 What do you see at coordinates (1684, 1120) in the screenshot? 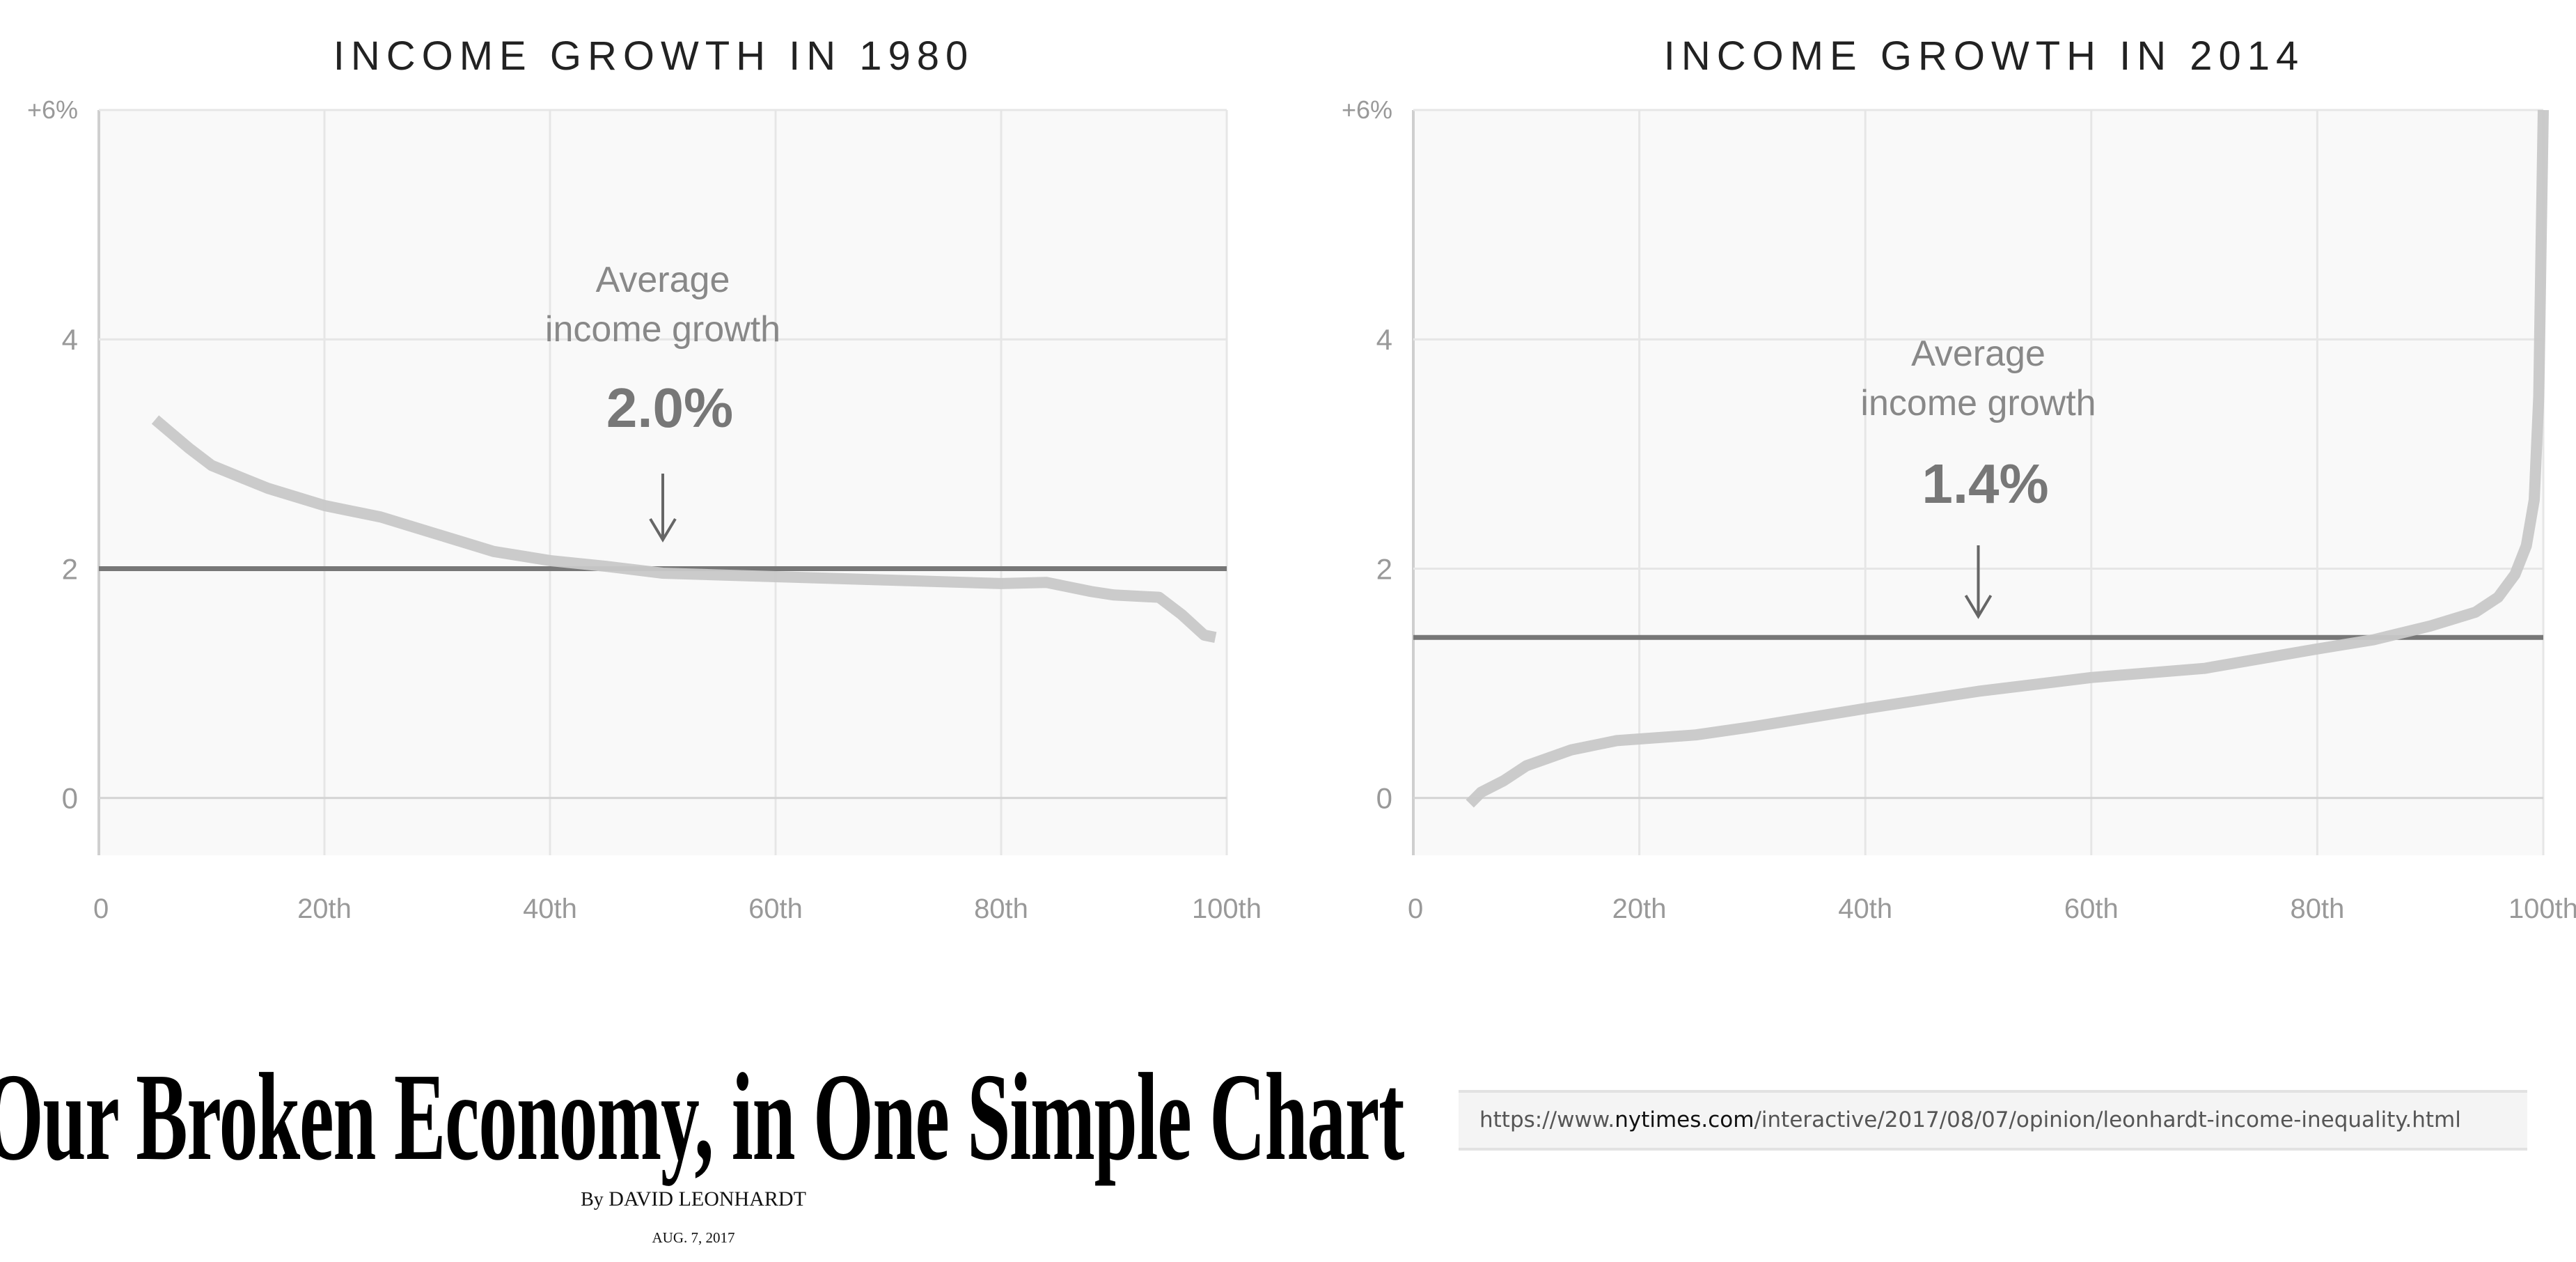
I see `url-host: nytimes.com` at bounding box center [1684, 1120].